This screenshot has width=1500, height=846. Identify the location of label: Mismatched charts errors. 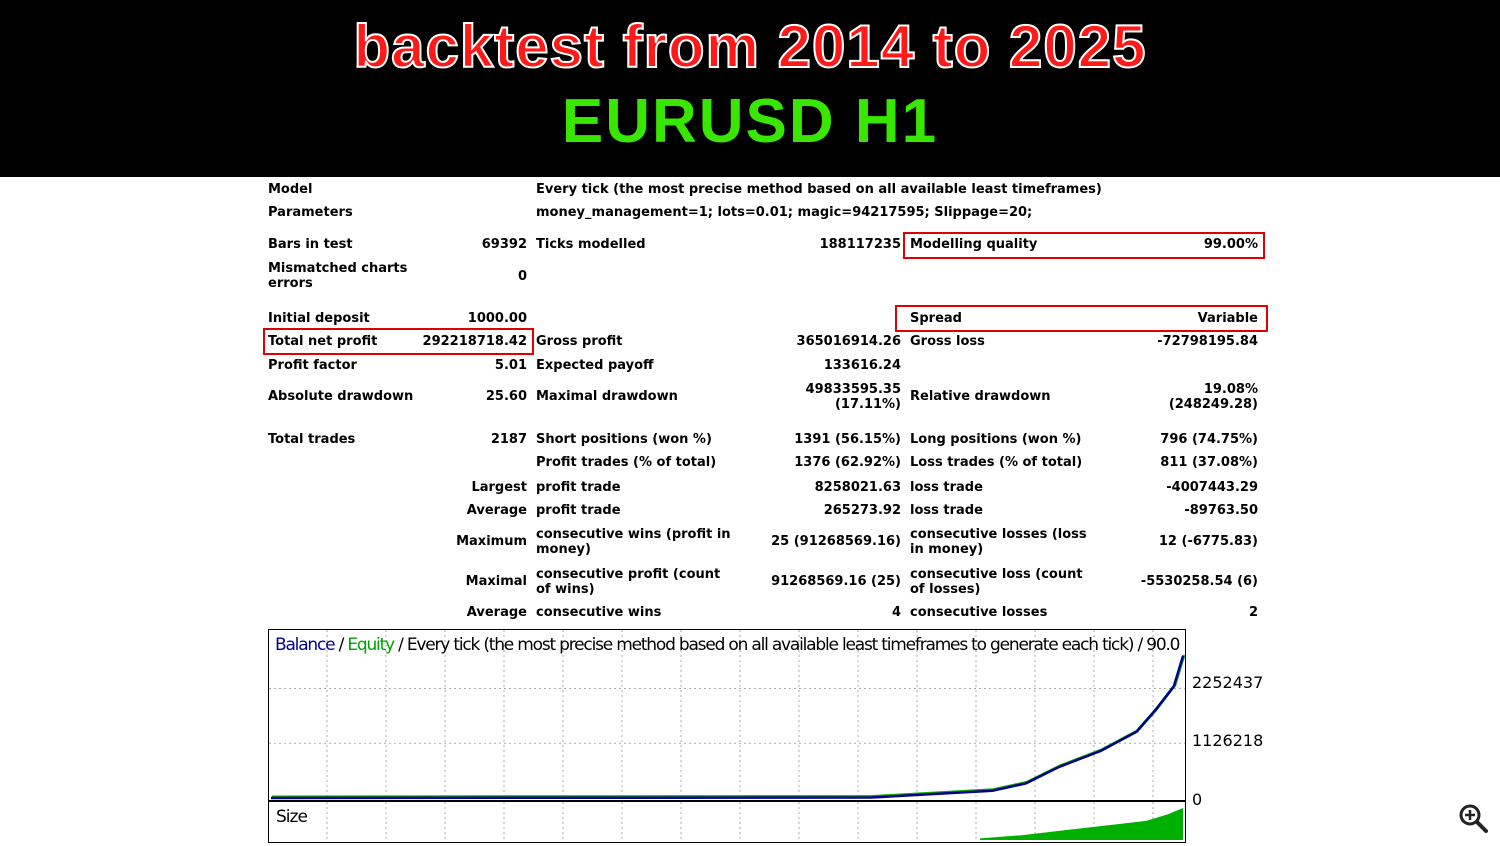
(338, 276).